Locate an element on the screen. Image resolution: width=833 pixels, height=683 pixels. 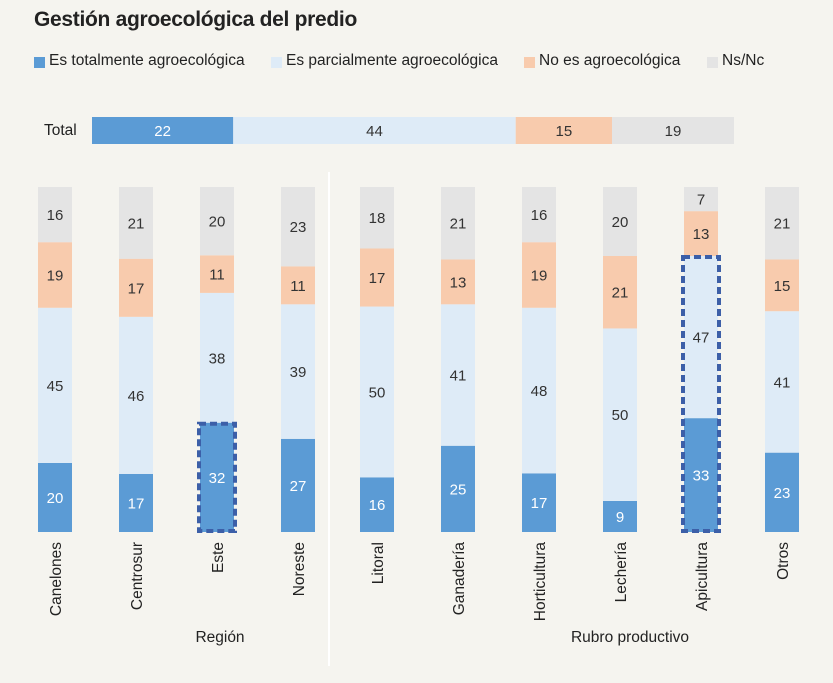
data-label-litoral-es-parcialmente-agroecologica: 50 is located at coordinates (377, 392).